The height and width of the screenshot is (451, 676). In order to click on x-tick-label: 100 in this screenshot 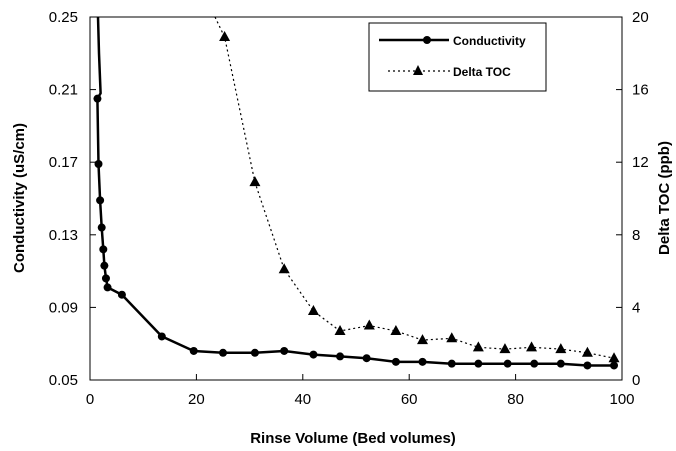, I will do `click(621, 399)`.